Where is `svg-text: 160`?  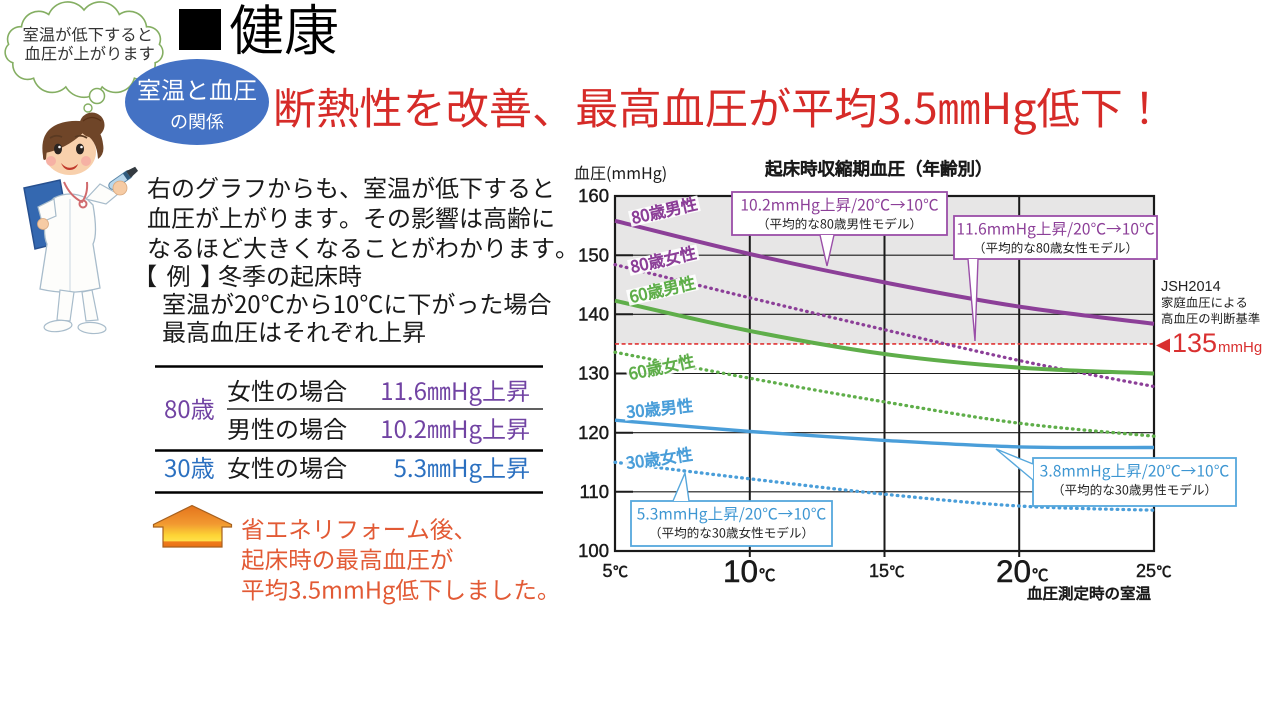 svg-text: 160 is located at coordinates (593, 195).